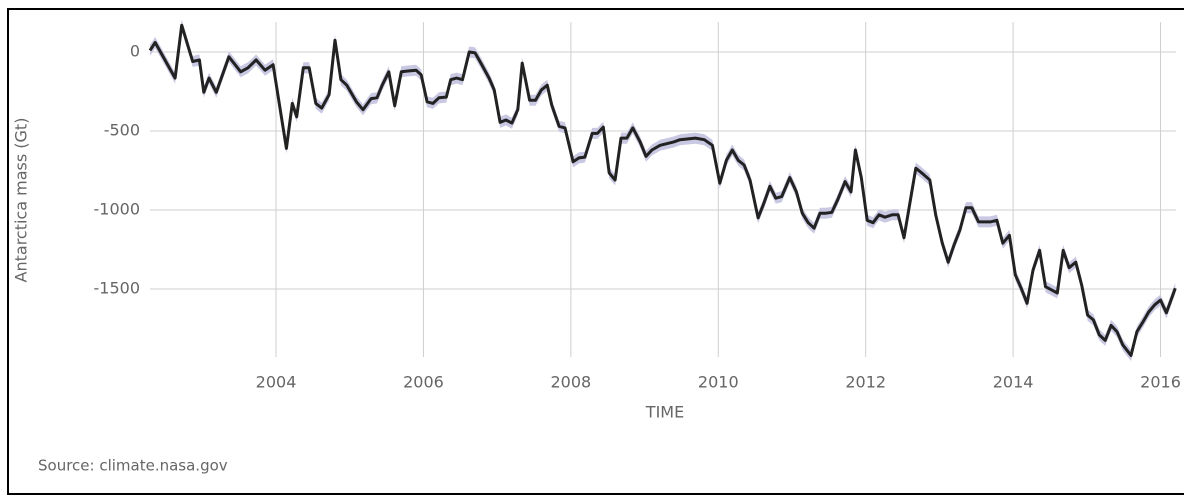  What do you see at coordinates (122, 130) in the screenshot?
I see `y-tick-label: -500` at bounding box center [122, 130].